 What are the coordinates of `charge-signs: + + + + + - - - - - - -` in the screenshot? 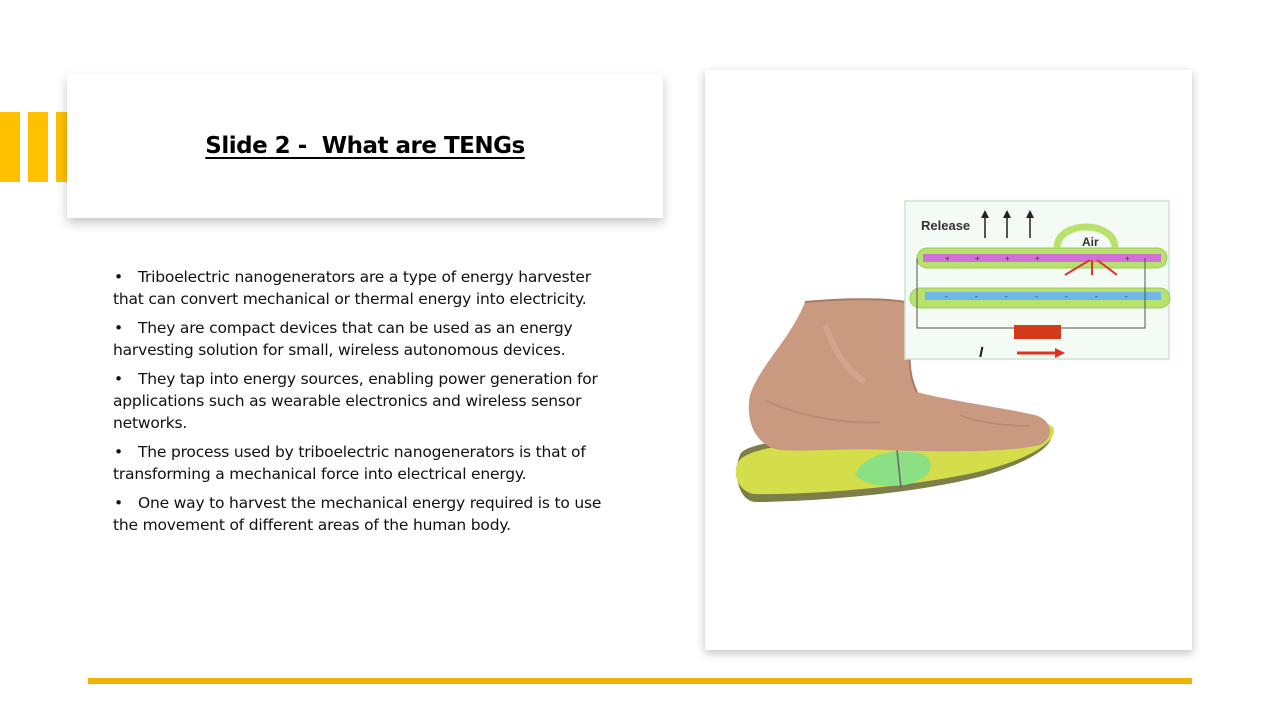 It's located at (1037, 277).